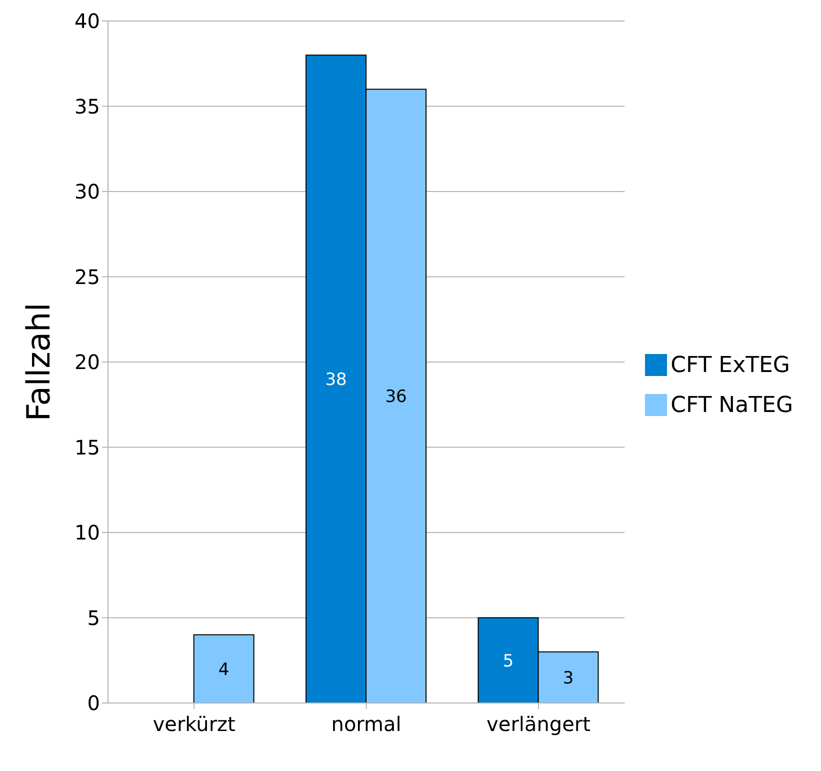 Image resolution: width=821 pixels, height=771 pixels. Describe the element at coordinates (538, 724) in the screenshot. I see `x-tick-label: verlängert` at that location.